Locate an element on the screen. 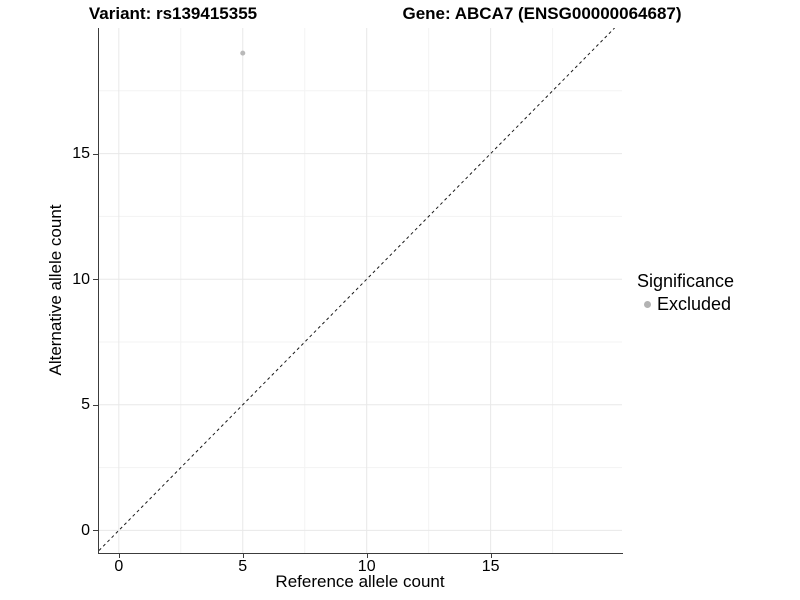 This screenshot has width=800, height=600. y-tick-label: 15 is located at coordinates (81, 154).